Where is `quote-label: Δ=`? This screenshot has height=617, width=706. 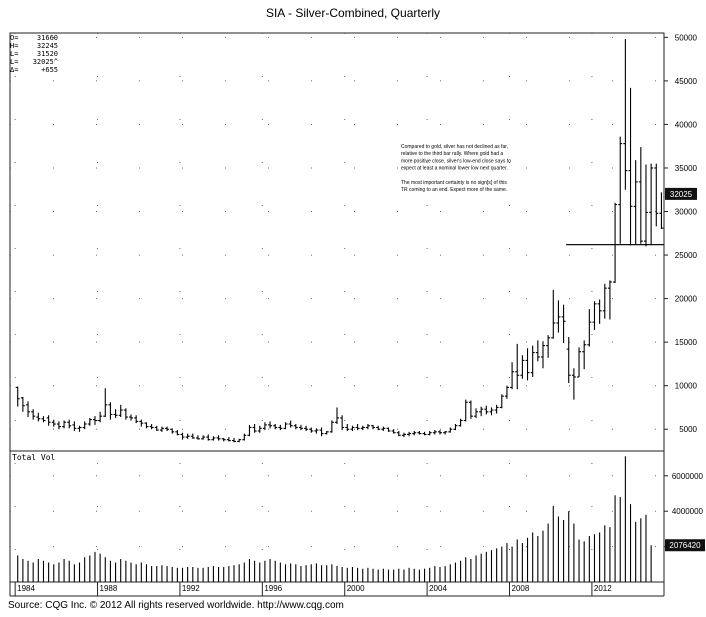 quote-label: Δ= is located at coordinates (14, 70).